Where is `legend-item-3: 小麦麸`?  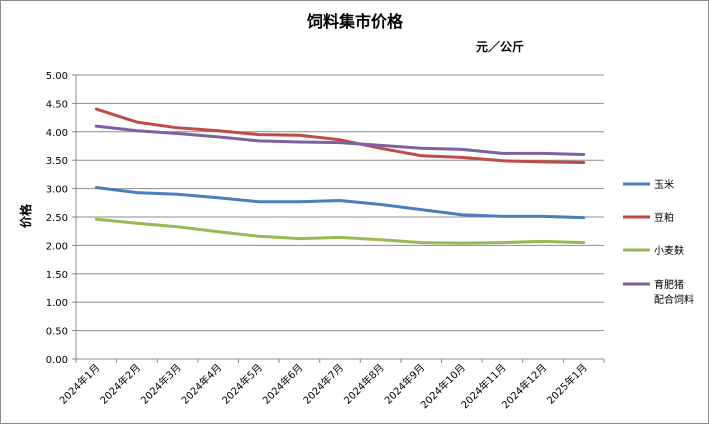
legend-item-3: 小麦麸 is located at coordinates (669, 250).